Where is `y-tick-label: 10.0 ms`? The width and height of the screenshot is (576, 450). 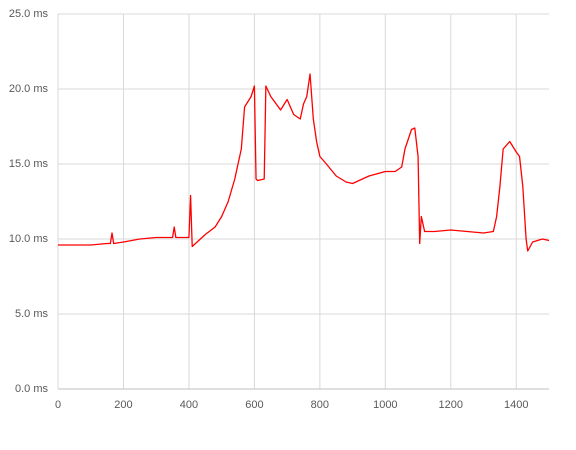
y-tick-label: 10.0 ms is located at coordinates (29, 239).